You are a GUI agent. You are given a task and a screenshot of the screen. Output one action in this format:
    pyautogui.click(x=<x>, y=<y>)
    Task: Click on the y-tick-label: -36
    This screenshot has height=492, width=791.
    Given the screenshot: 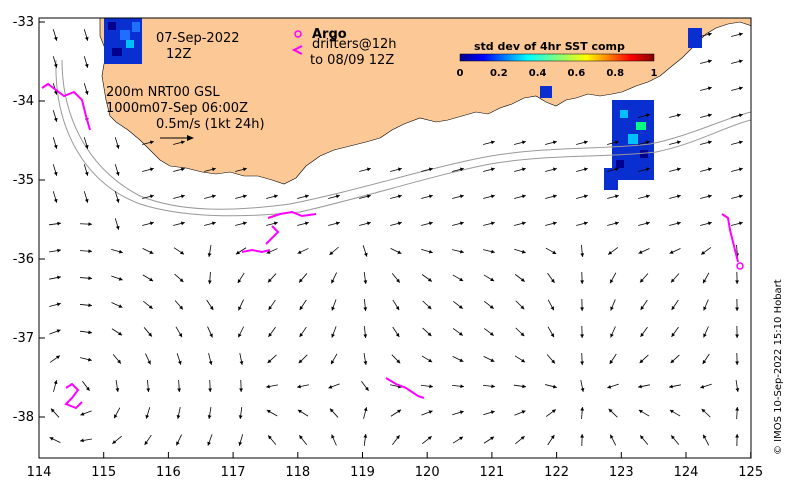 What is the action you would take?
    pyautogui.click(x=23, y=259)
    